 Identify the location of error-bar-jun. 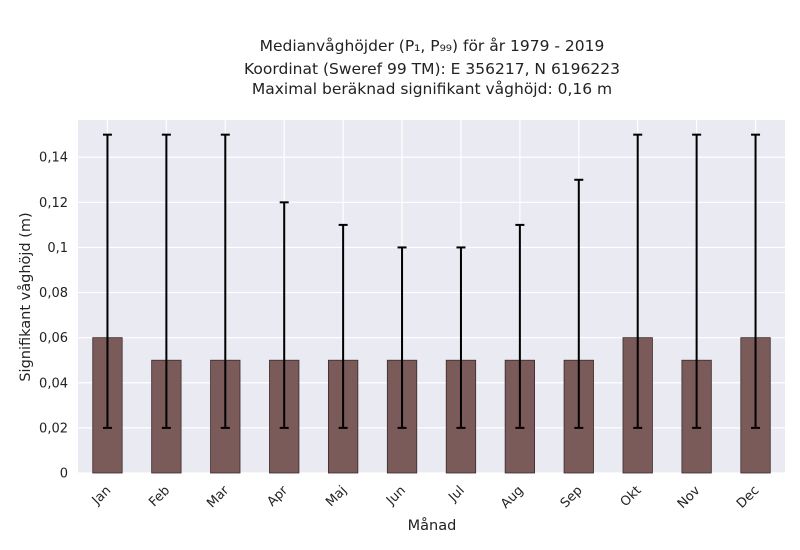
(402, 337).